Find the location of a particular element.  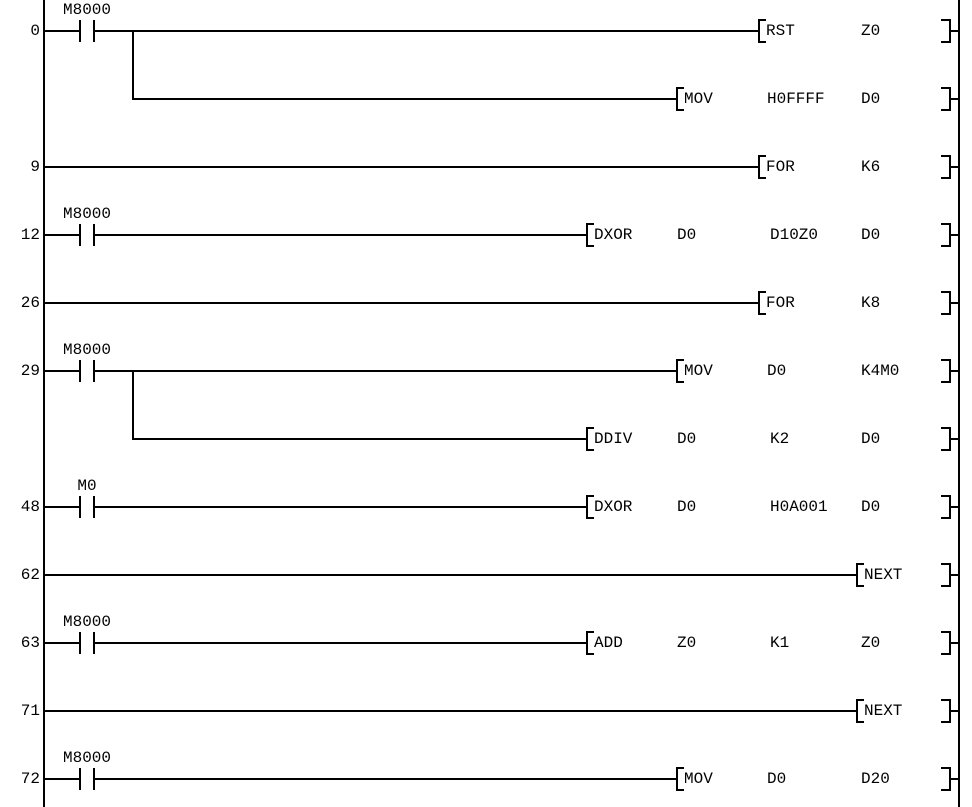

contact-device-label: M0 is located at coordinates (87, 486).